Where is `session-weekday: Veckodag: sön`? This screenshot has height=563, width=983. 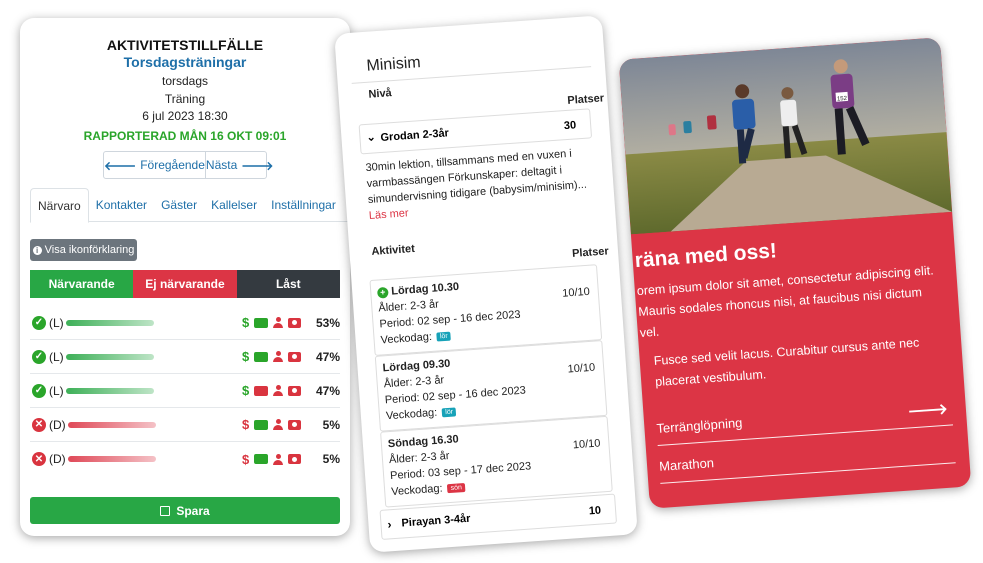
session-weekday: Veckodag: sön is located at coordinates (428, 489).